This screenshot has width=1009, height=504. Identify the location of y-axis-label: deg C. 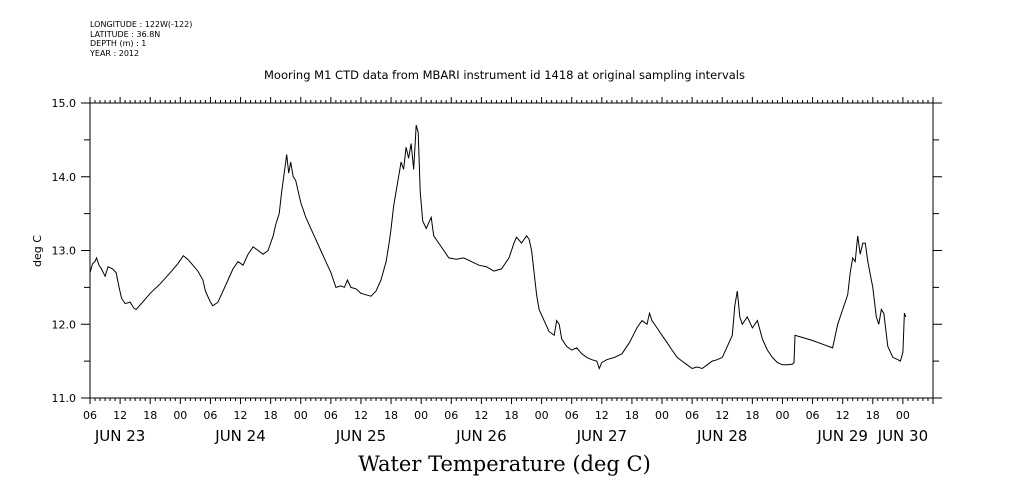
(37, 251).